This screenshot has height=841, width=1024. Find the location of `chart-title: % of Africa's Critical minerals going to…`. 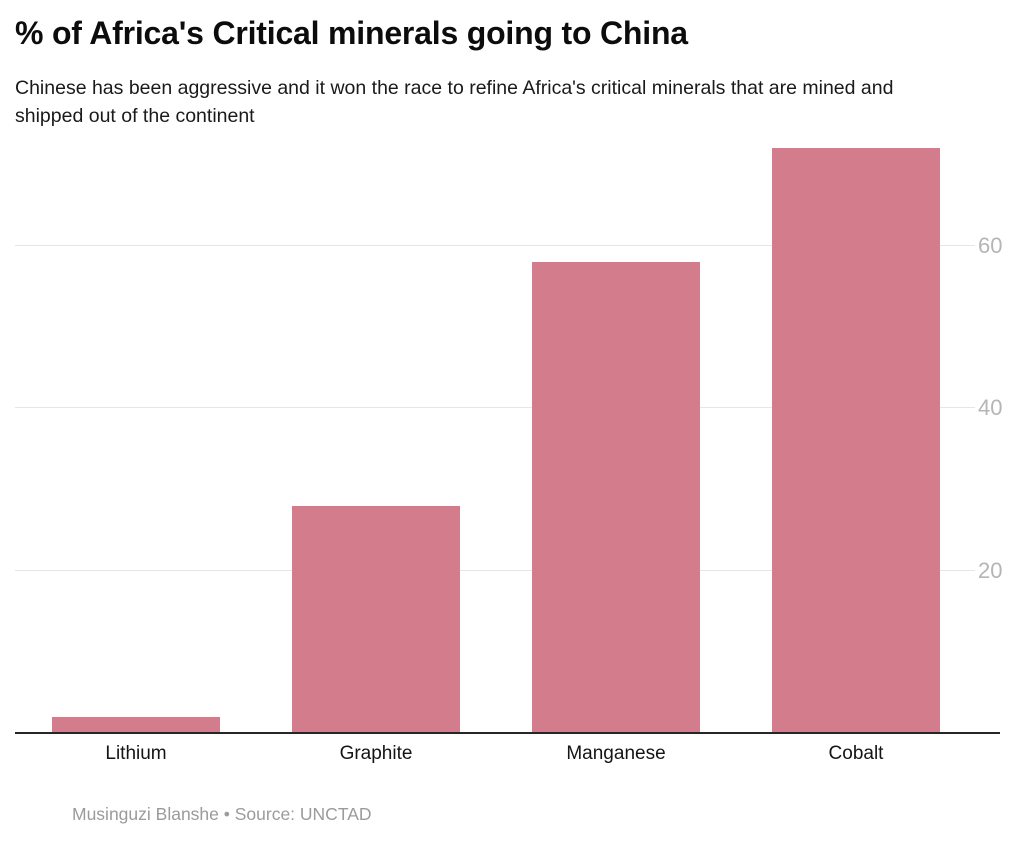

chart-title: % of Africa's Critical minerals going to… is located at coordinates (351, 33).